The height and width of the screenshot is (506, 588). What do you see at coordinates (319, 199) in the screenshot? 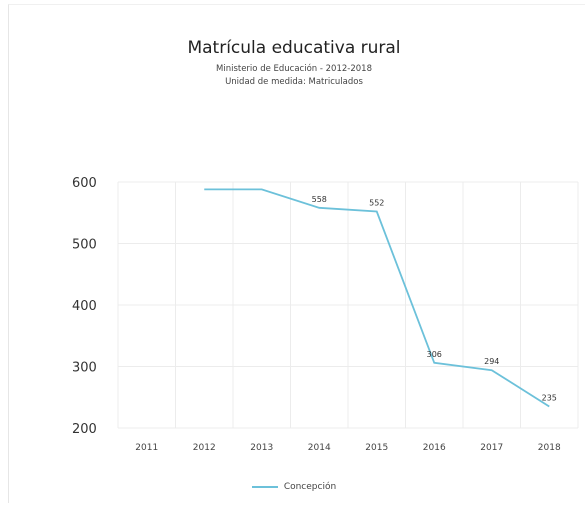
I see `data-label: 558` at bounding box center [319, 199].